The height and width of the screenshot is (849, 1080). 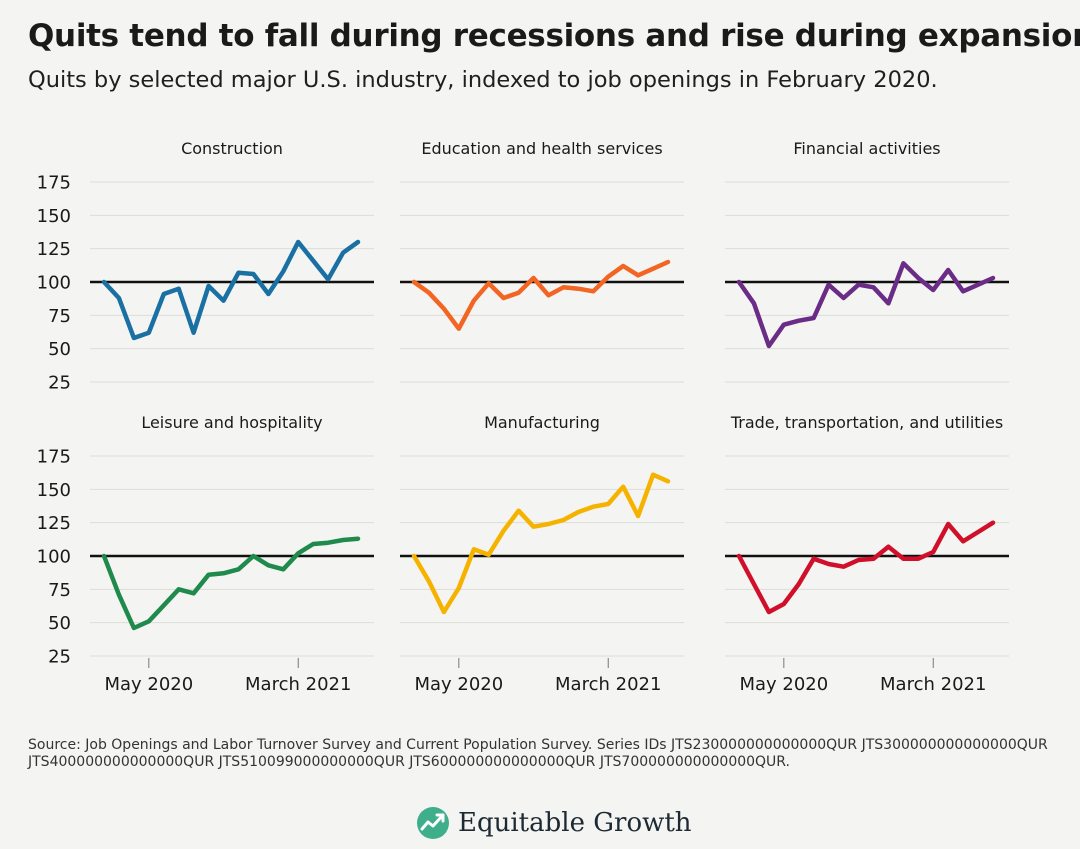 I want to click on panel-1: Education and health services, so click(x=542, y=261).